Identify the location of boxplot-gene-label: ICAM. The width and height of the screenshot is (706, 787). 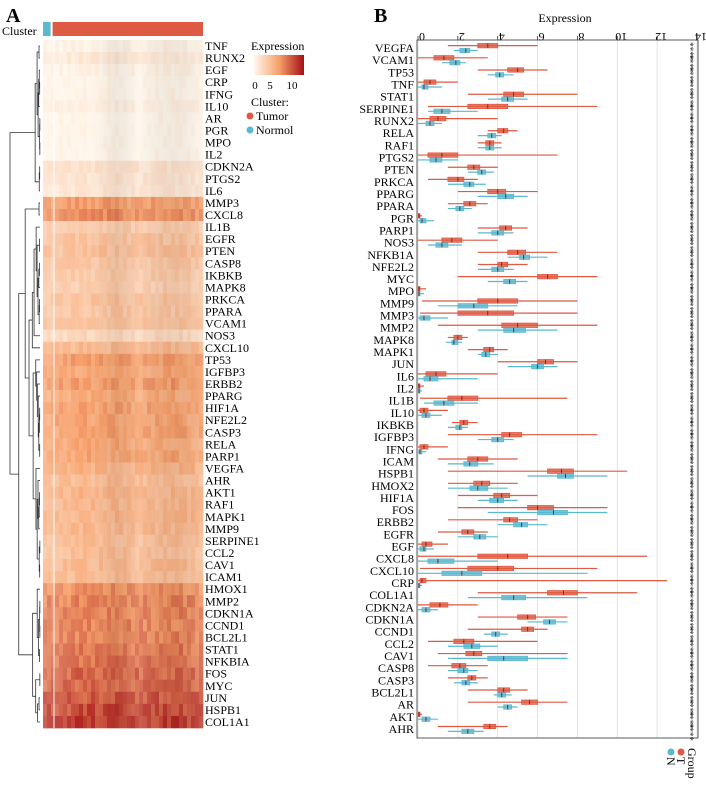
(399, 461).